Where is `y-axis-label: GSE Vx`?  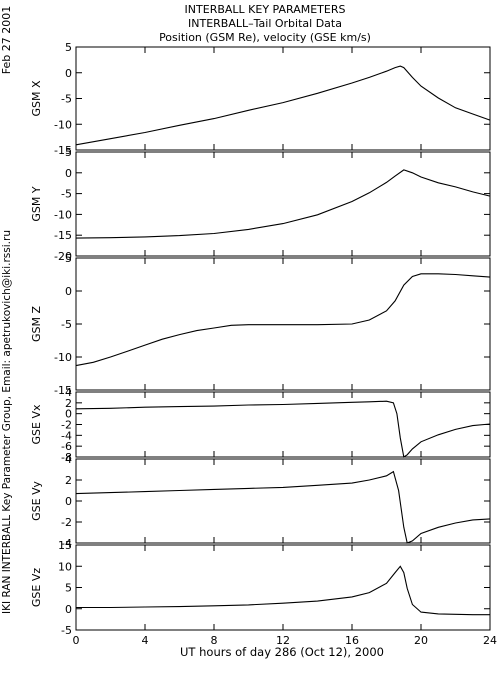 y-axis-label: GSE Vx is located at coordinates (36, 424).